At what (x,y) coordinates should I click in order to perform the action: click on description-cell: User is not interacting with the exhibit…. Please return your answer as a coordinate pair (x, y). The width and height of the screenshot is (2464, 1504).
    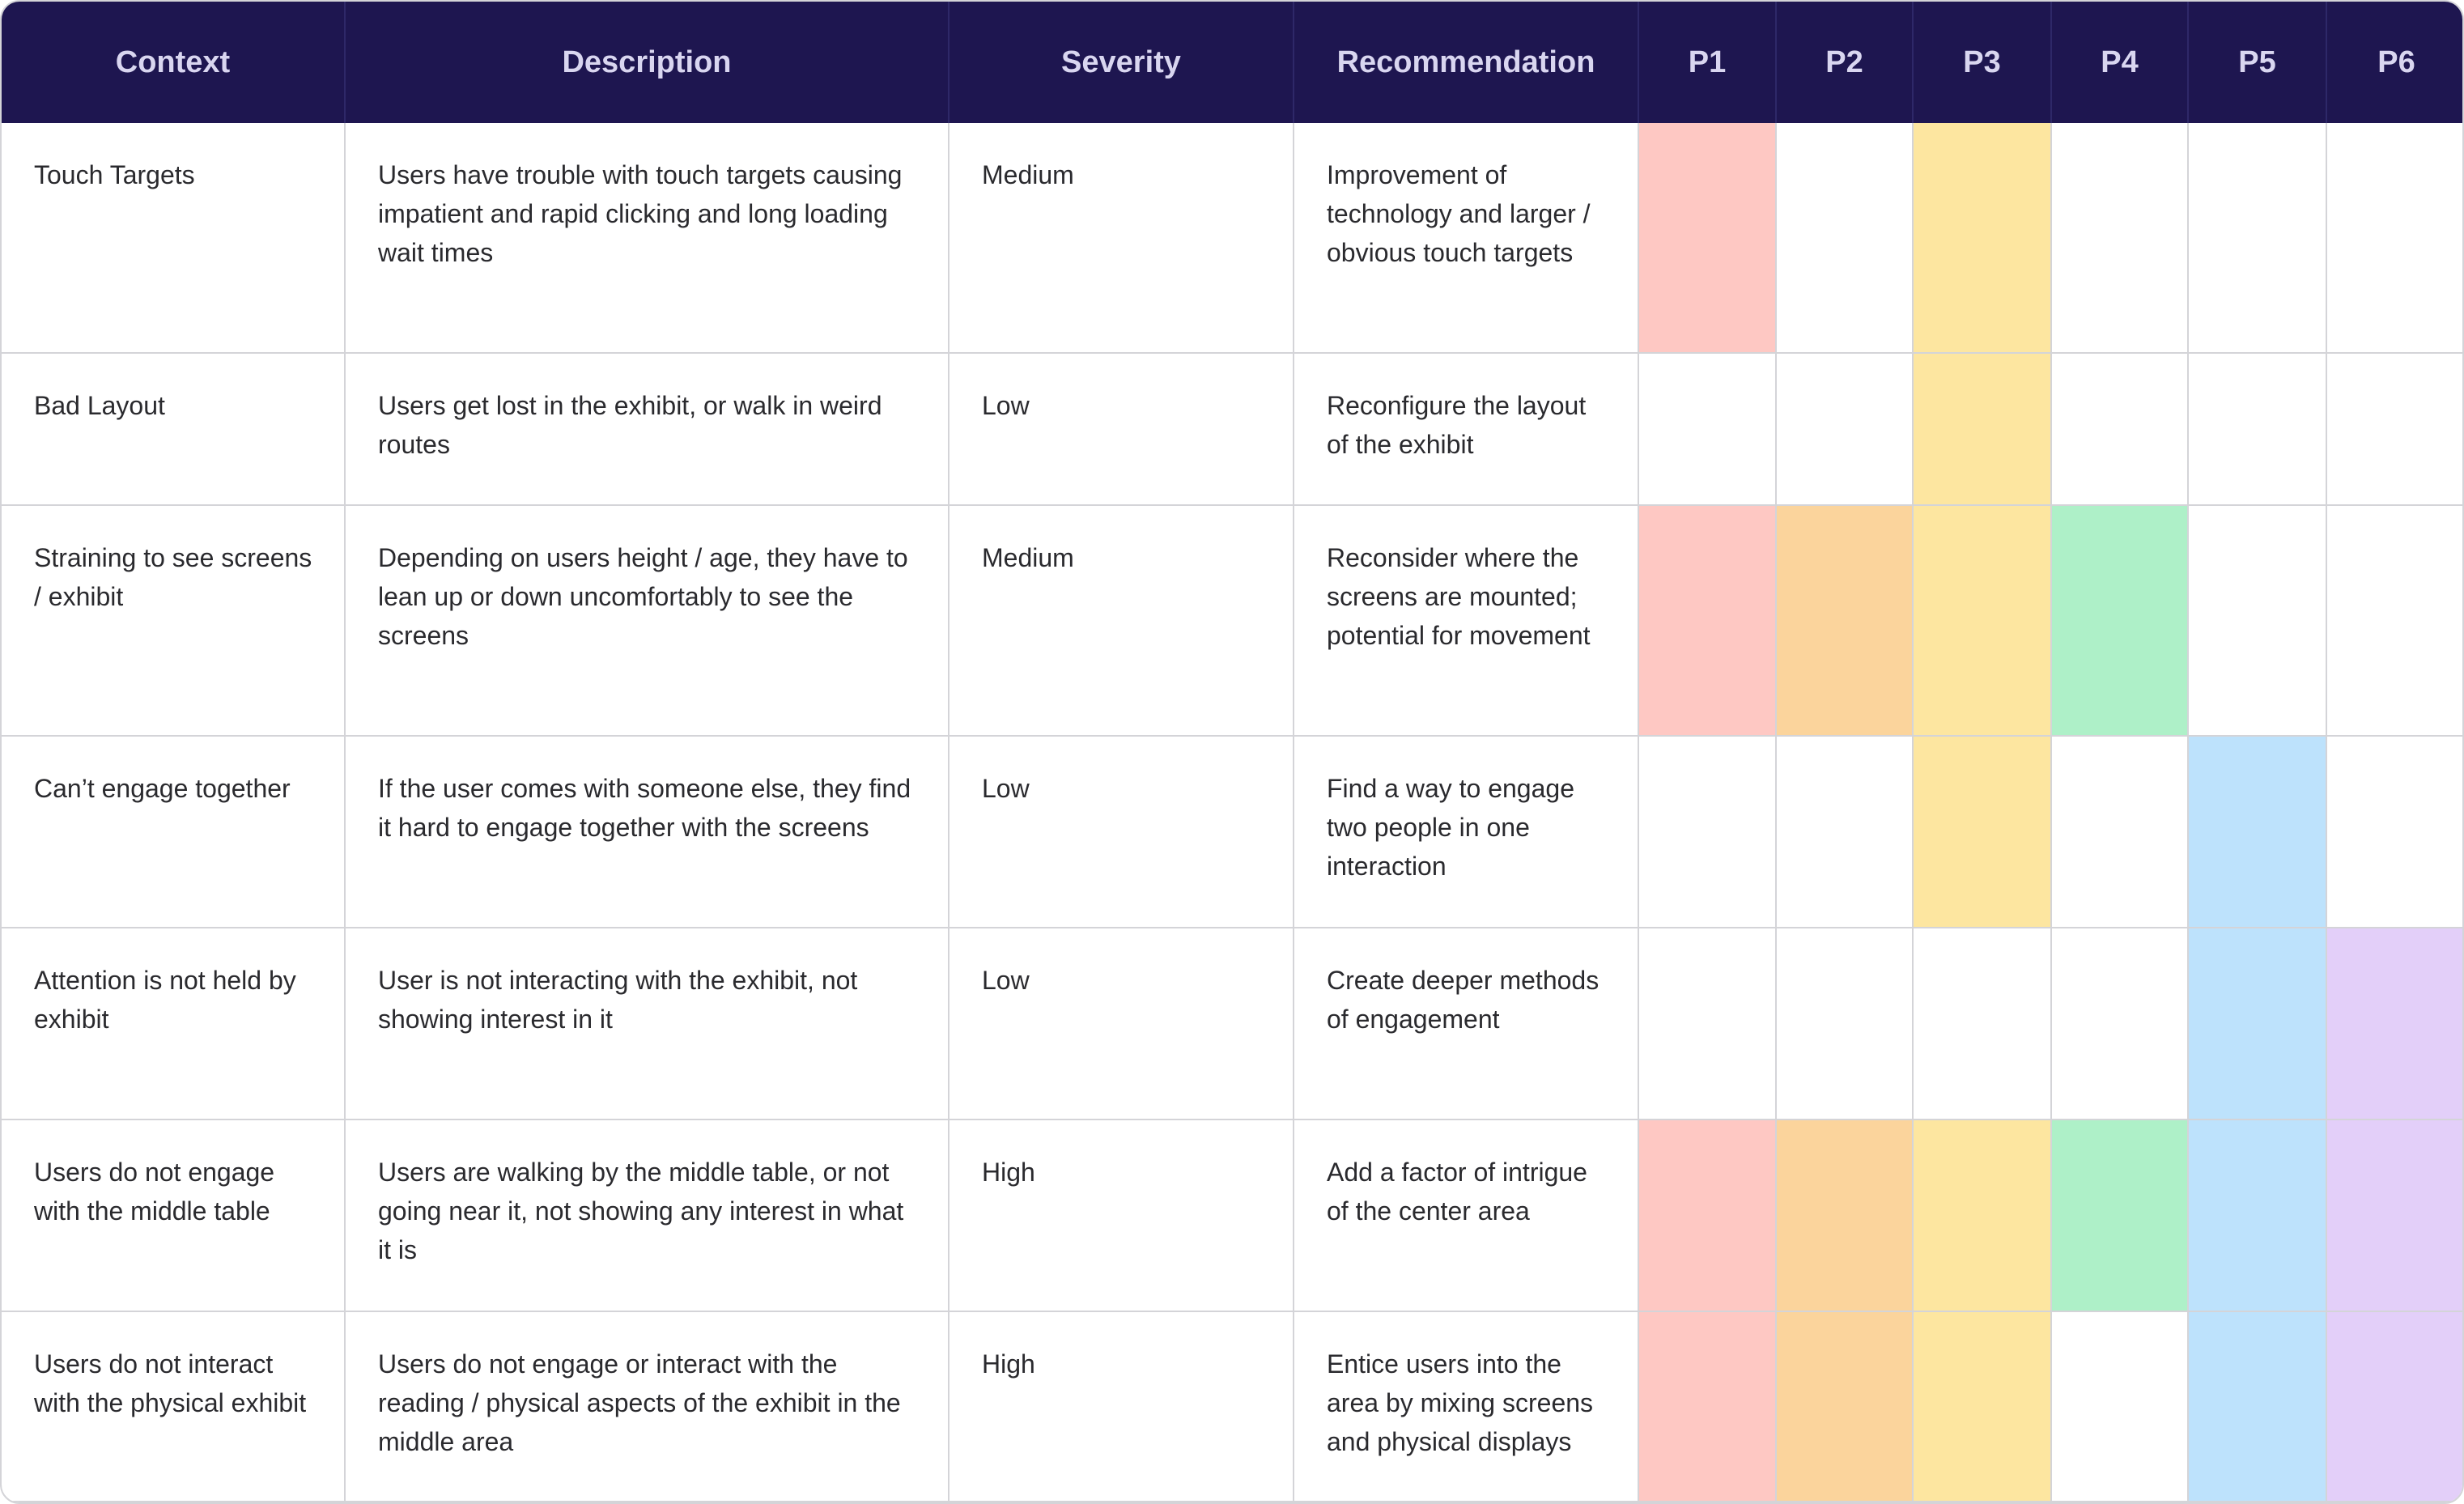
    Looking at the image, I should click on (647, 1024).